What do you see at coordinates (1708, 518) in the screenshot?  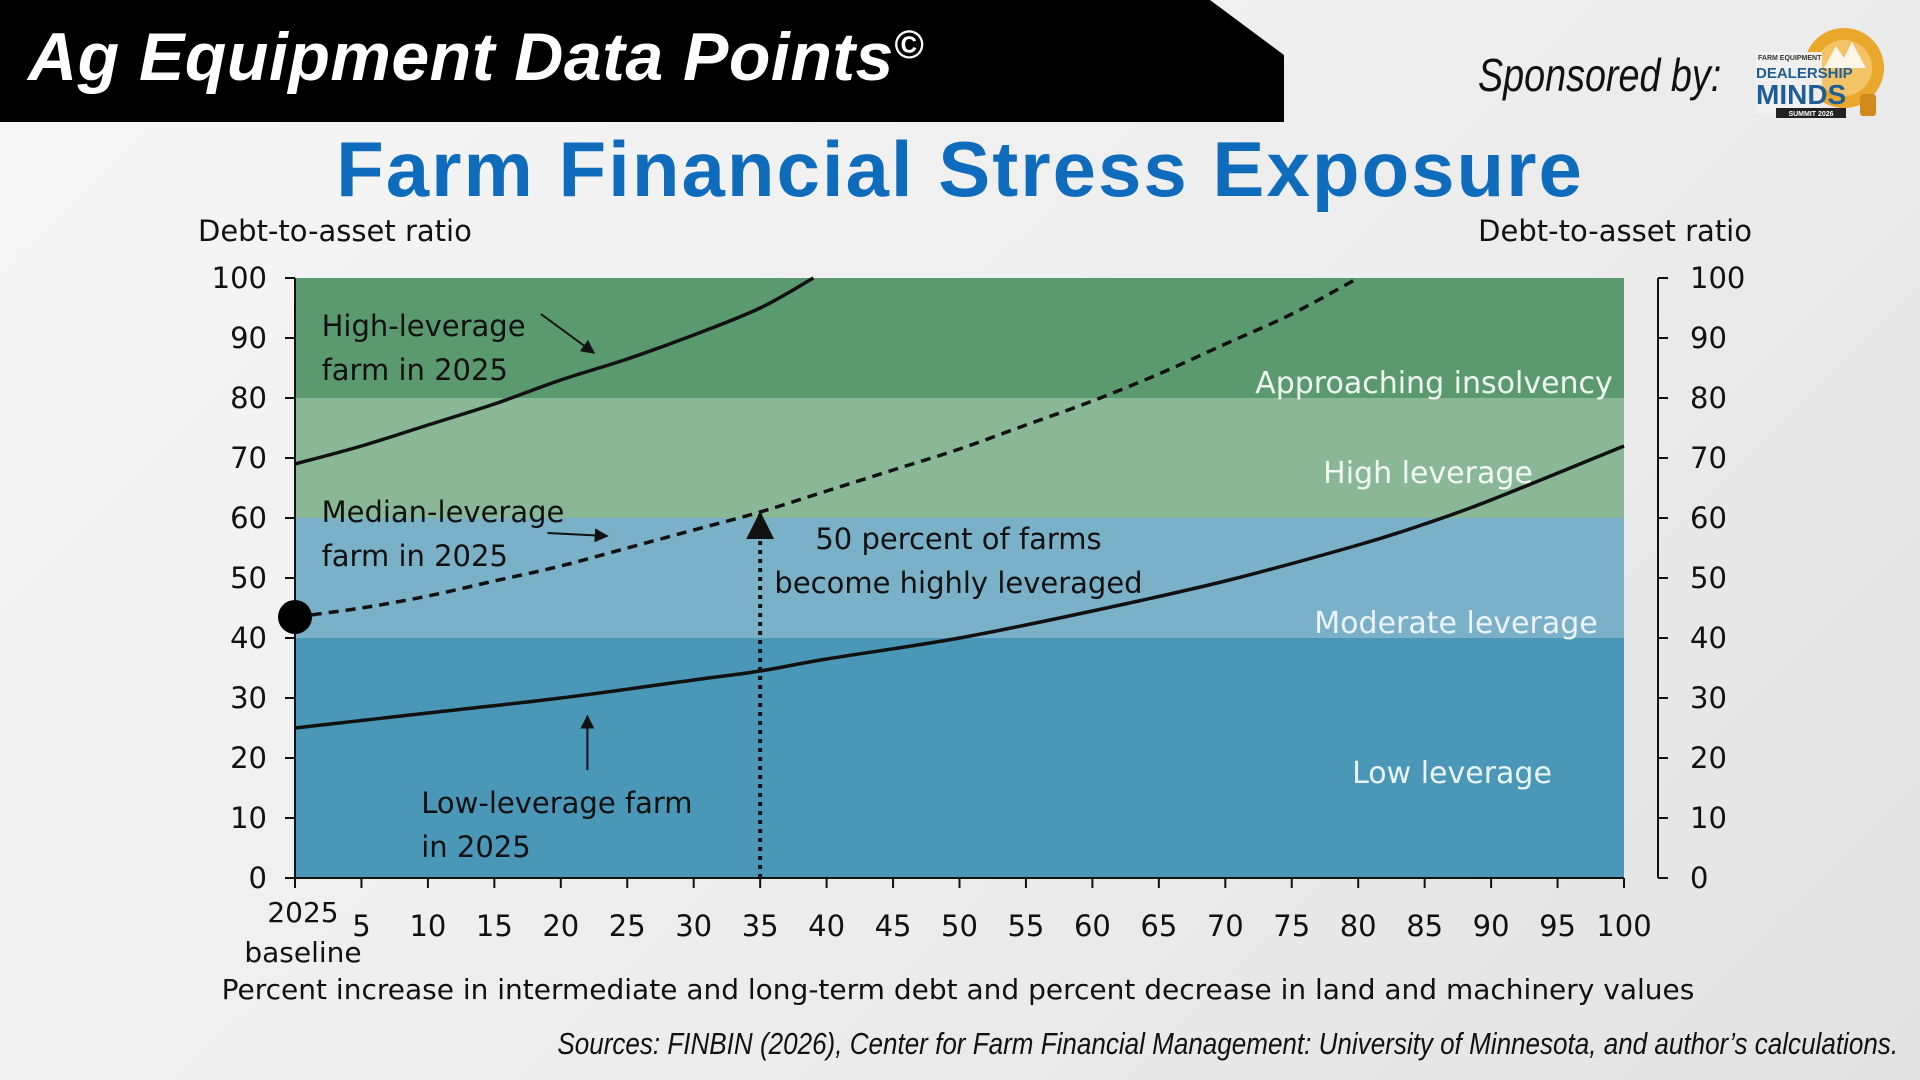 I see `y-tick-label-right-60: 60` at bounding box center [1708, 518].